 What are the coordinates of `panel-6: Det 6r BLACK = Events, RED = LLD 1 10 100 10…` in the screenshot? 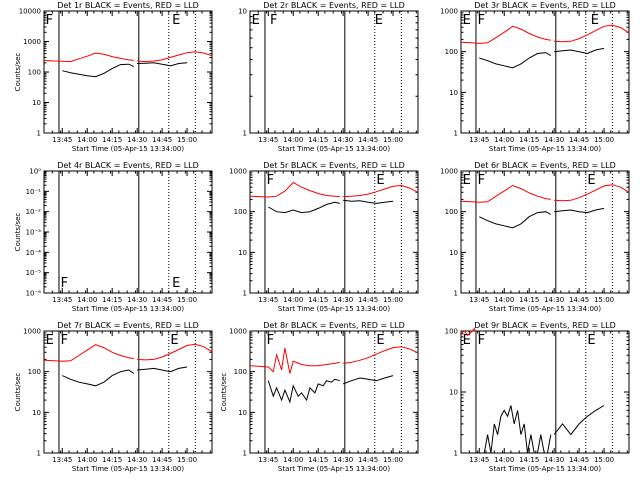 It's located at (535, 237).